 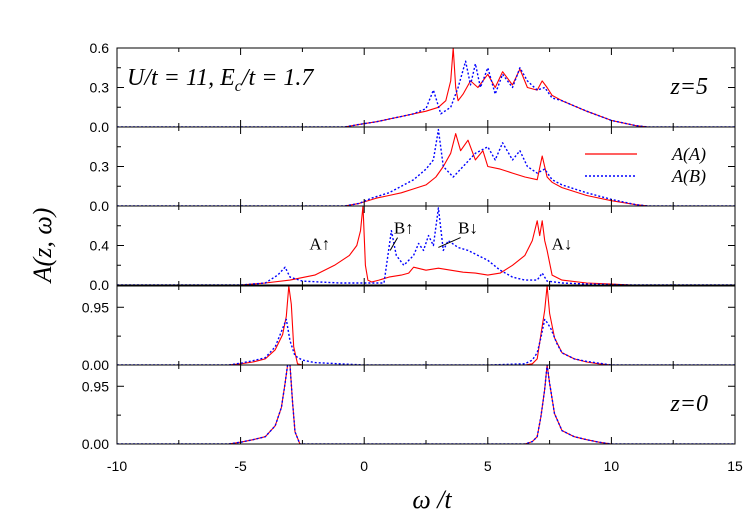 What do you see at coordinates (426, 93) in the screenshot?
I see `series-line-z5-b` at bounding box center [426, 93].